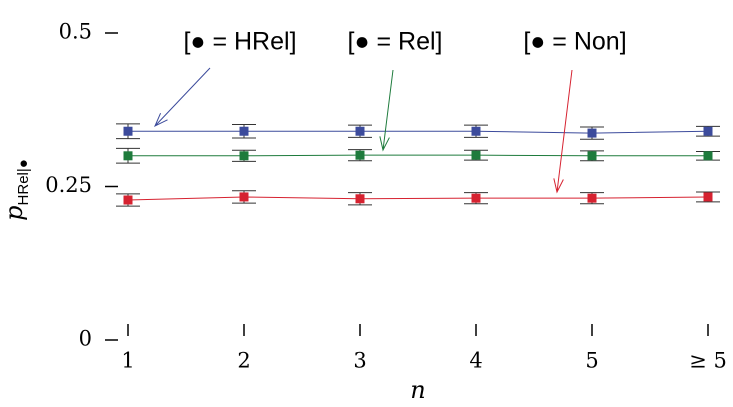 This screenshot has height=407, width=733. What do you see at coordinates (708, 361) in the screenshot?
I see `x-tick-label: ≥ 5` at bounding box center [708, 361].